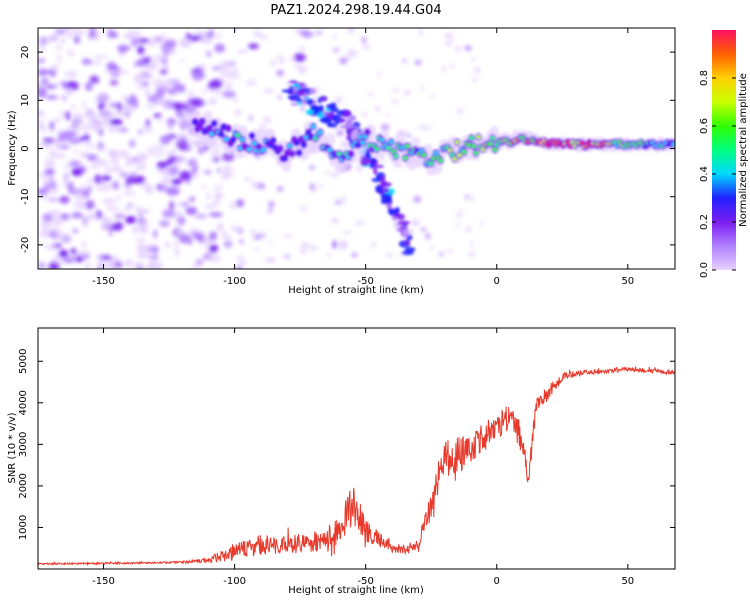 This screenshot has height=600, width=750. I want to click on y-tick-label: 3000, so click(23, 444).